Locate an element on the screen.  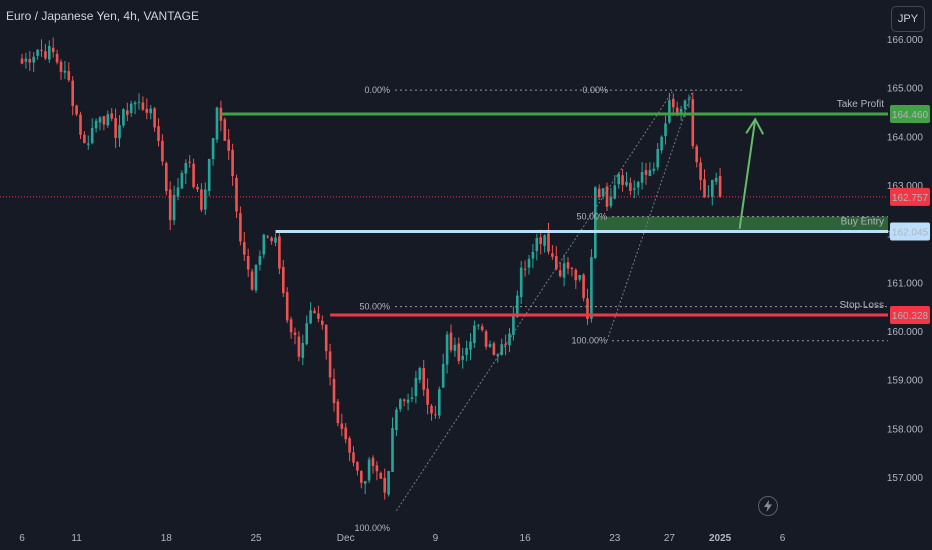
time-tick-label: 23 is located at coordinates (615, 538).